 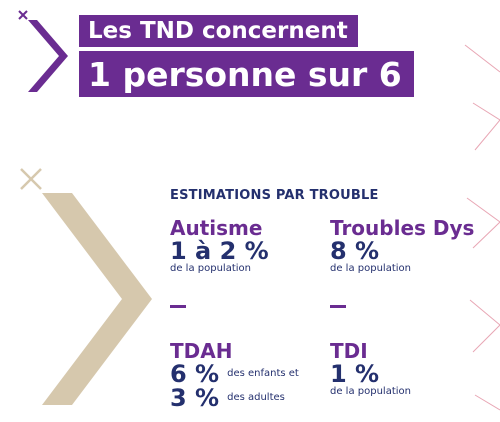 What do you see at coordinates (216, 228) in the screenshot?
I see `stat-name: Autisme` at bounding box center [216, 228].